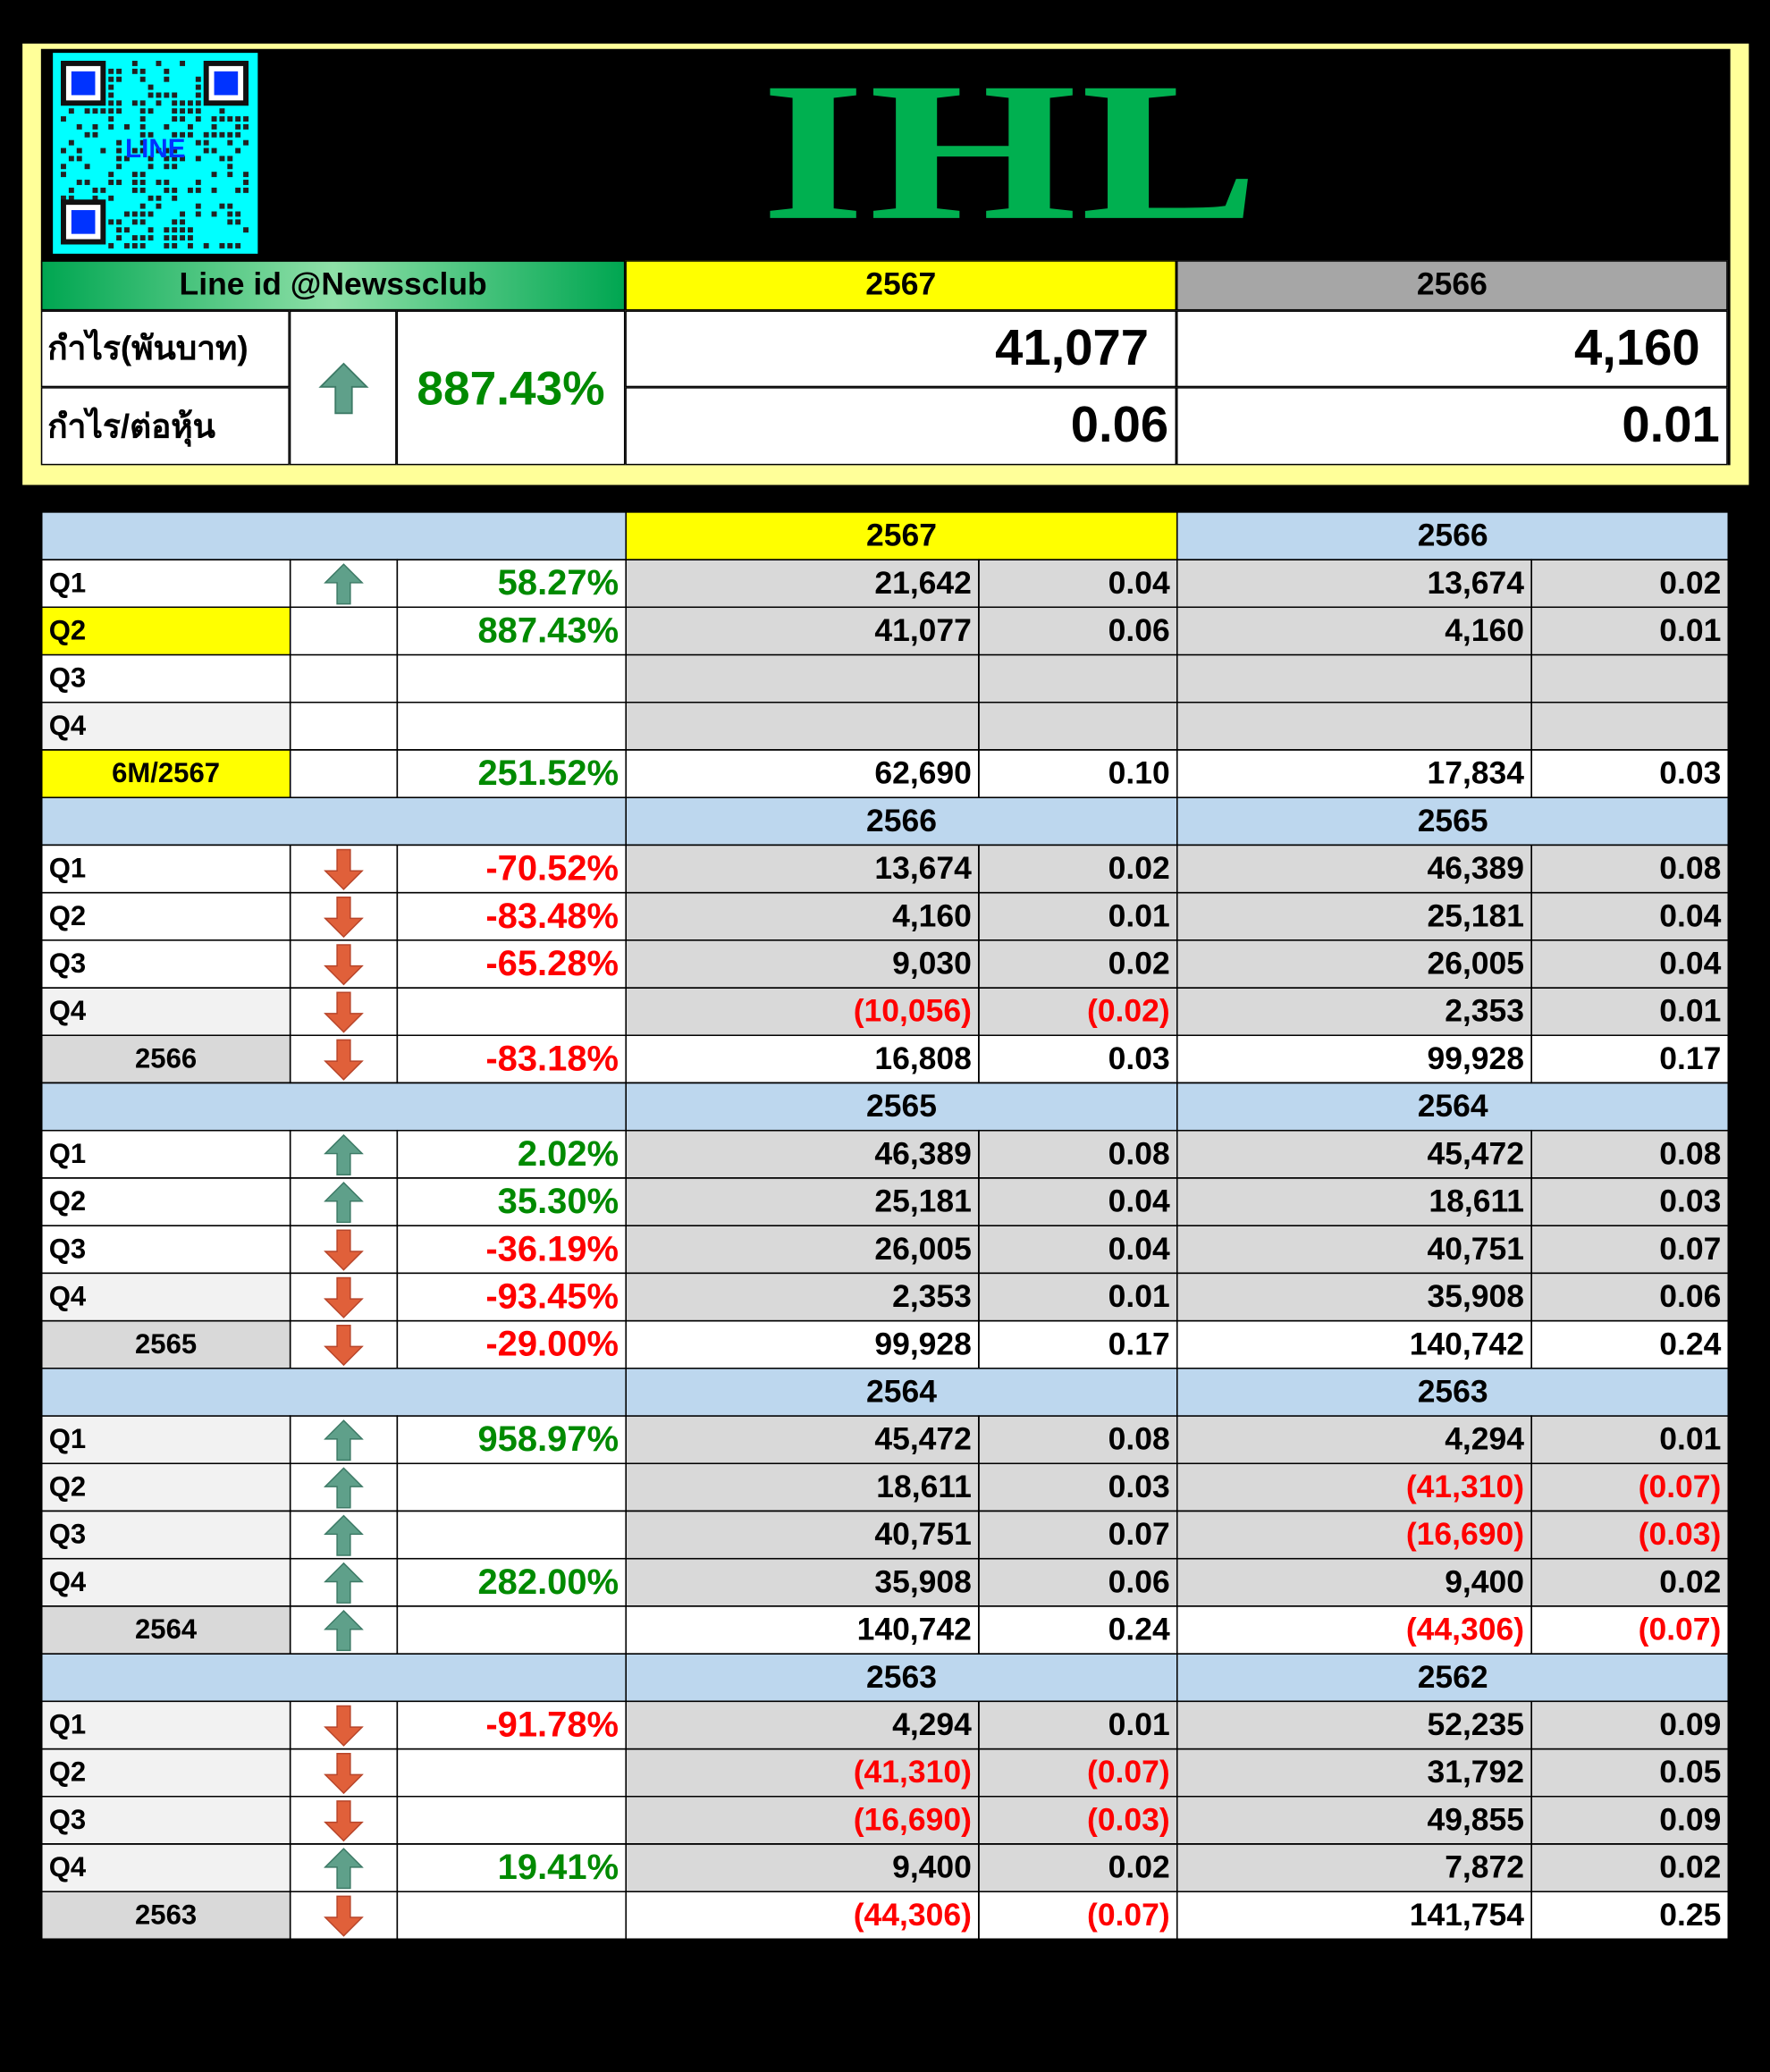 The height and width of the screenshot is (2072, 1770). Describe the element at coordinates (1354, 1916) in the screenshot. I see `profit-value: 141,754` at that location.